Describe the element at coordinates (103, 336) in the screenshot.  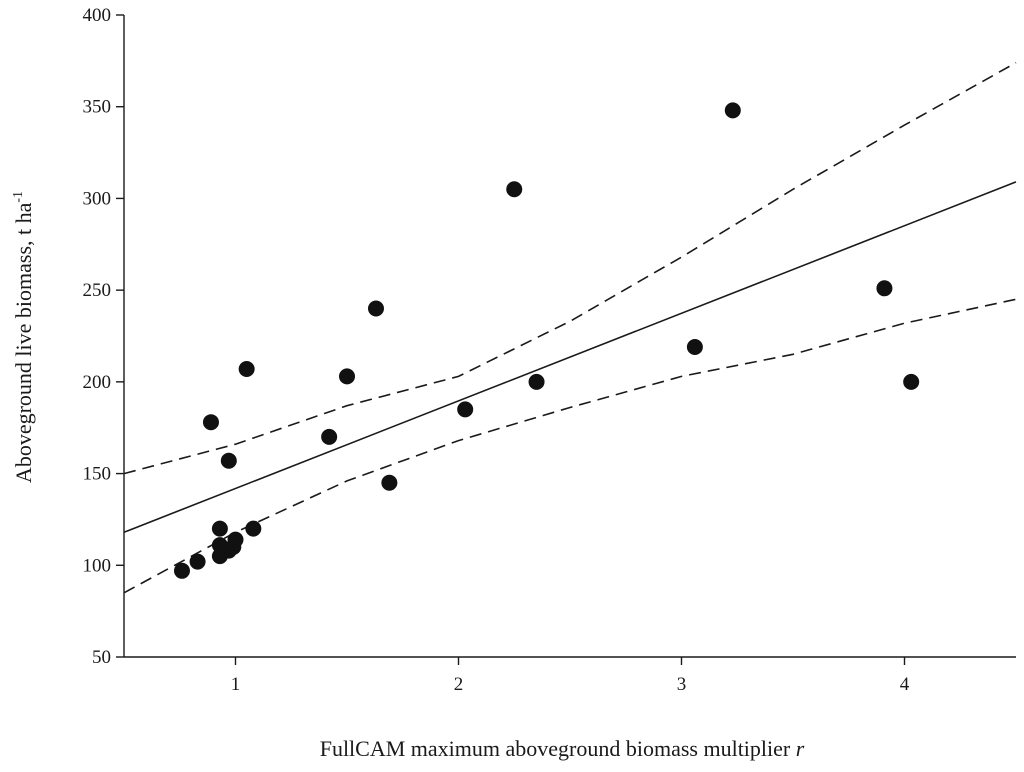
I see `y-axis-ticks: 50 100 150 200 250 300 350 400` at that location.